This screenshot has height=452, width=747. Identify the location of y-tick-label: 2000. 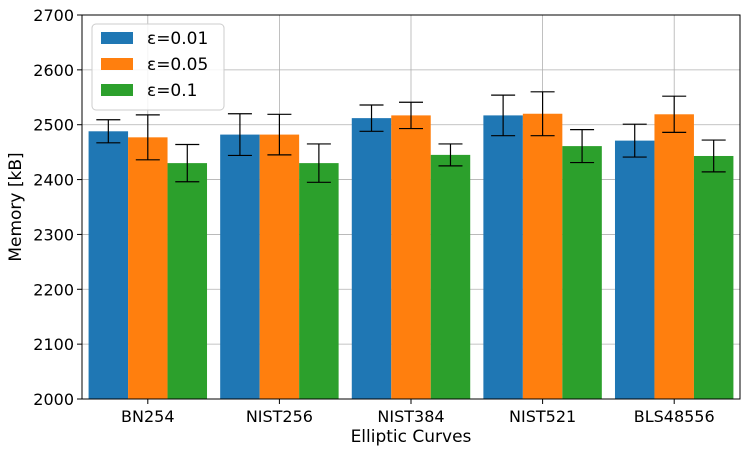
(53, 399).